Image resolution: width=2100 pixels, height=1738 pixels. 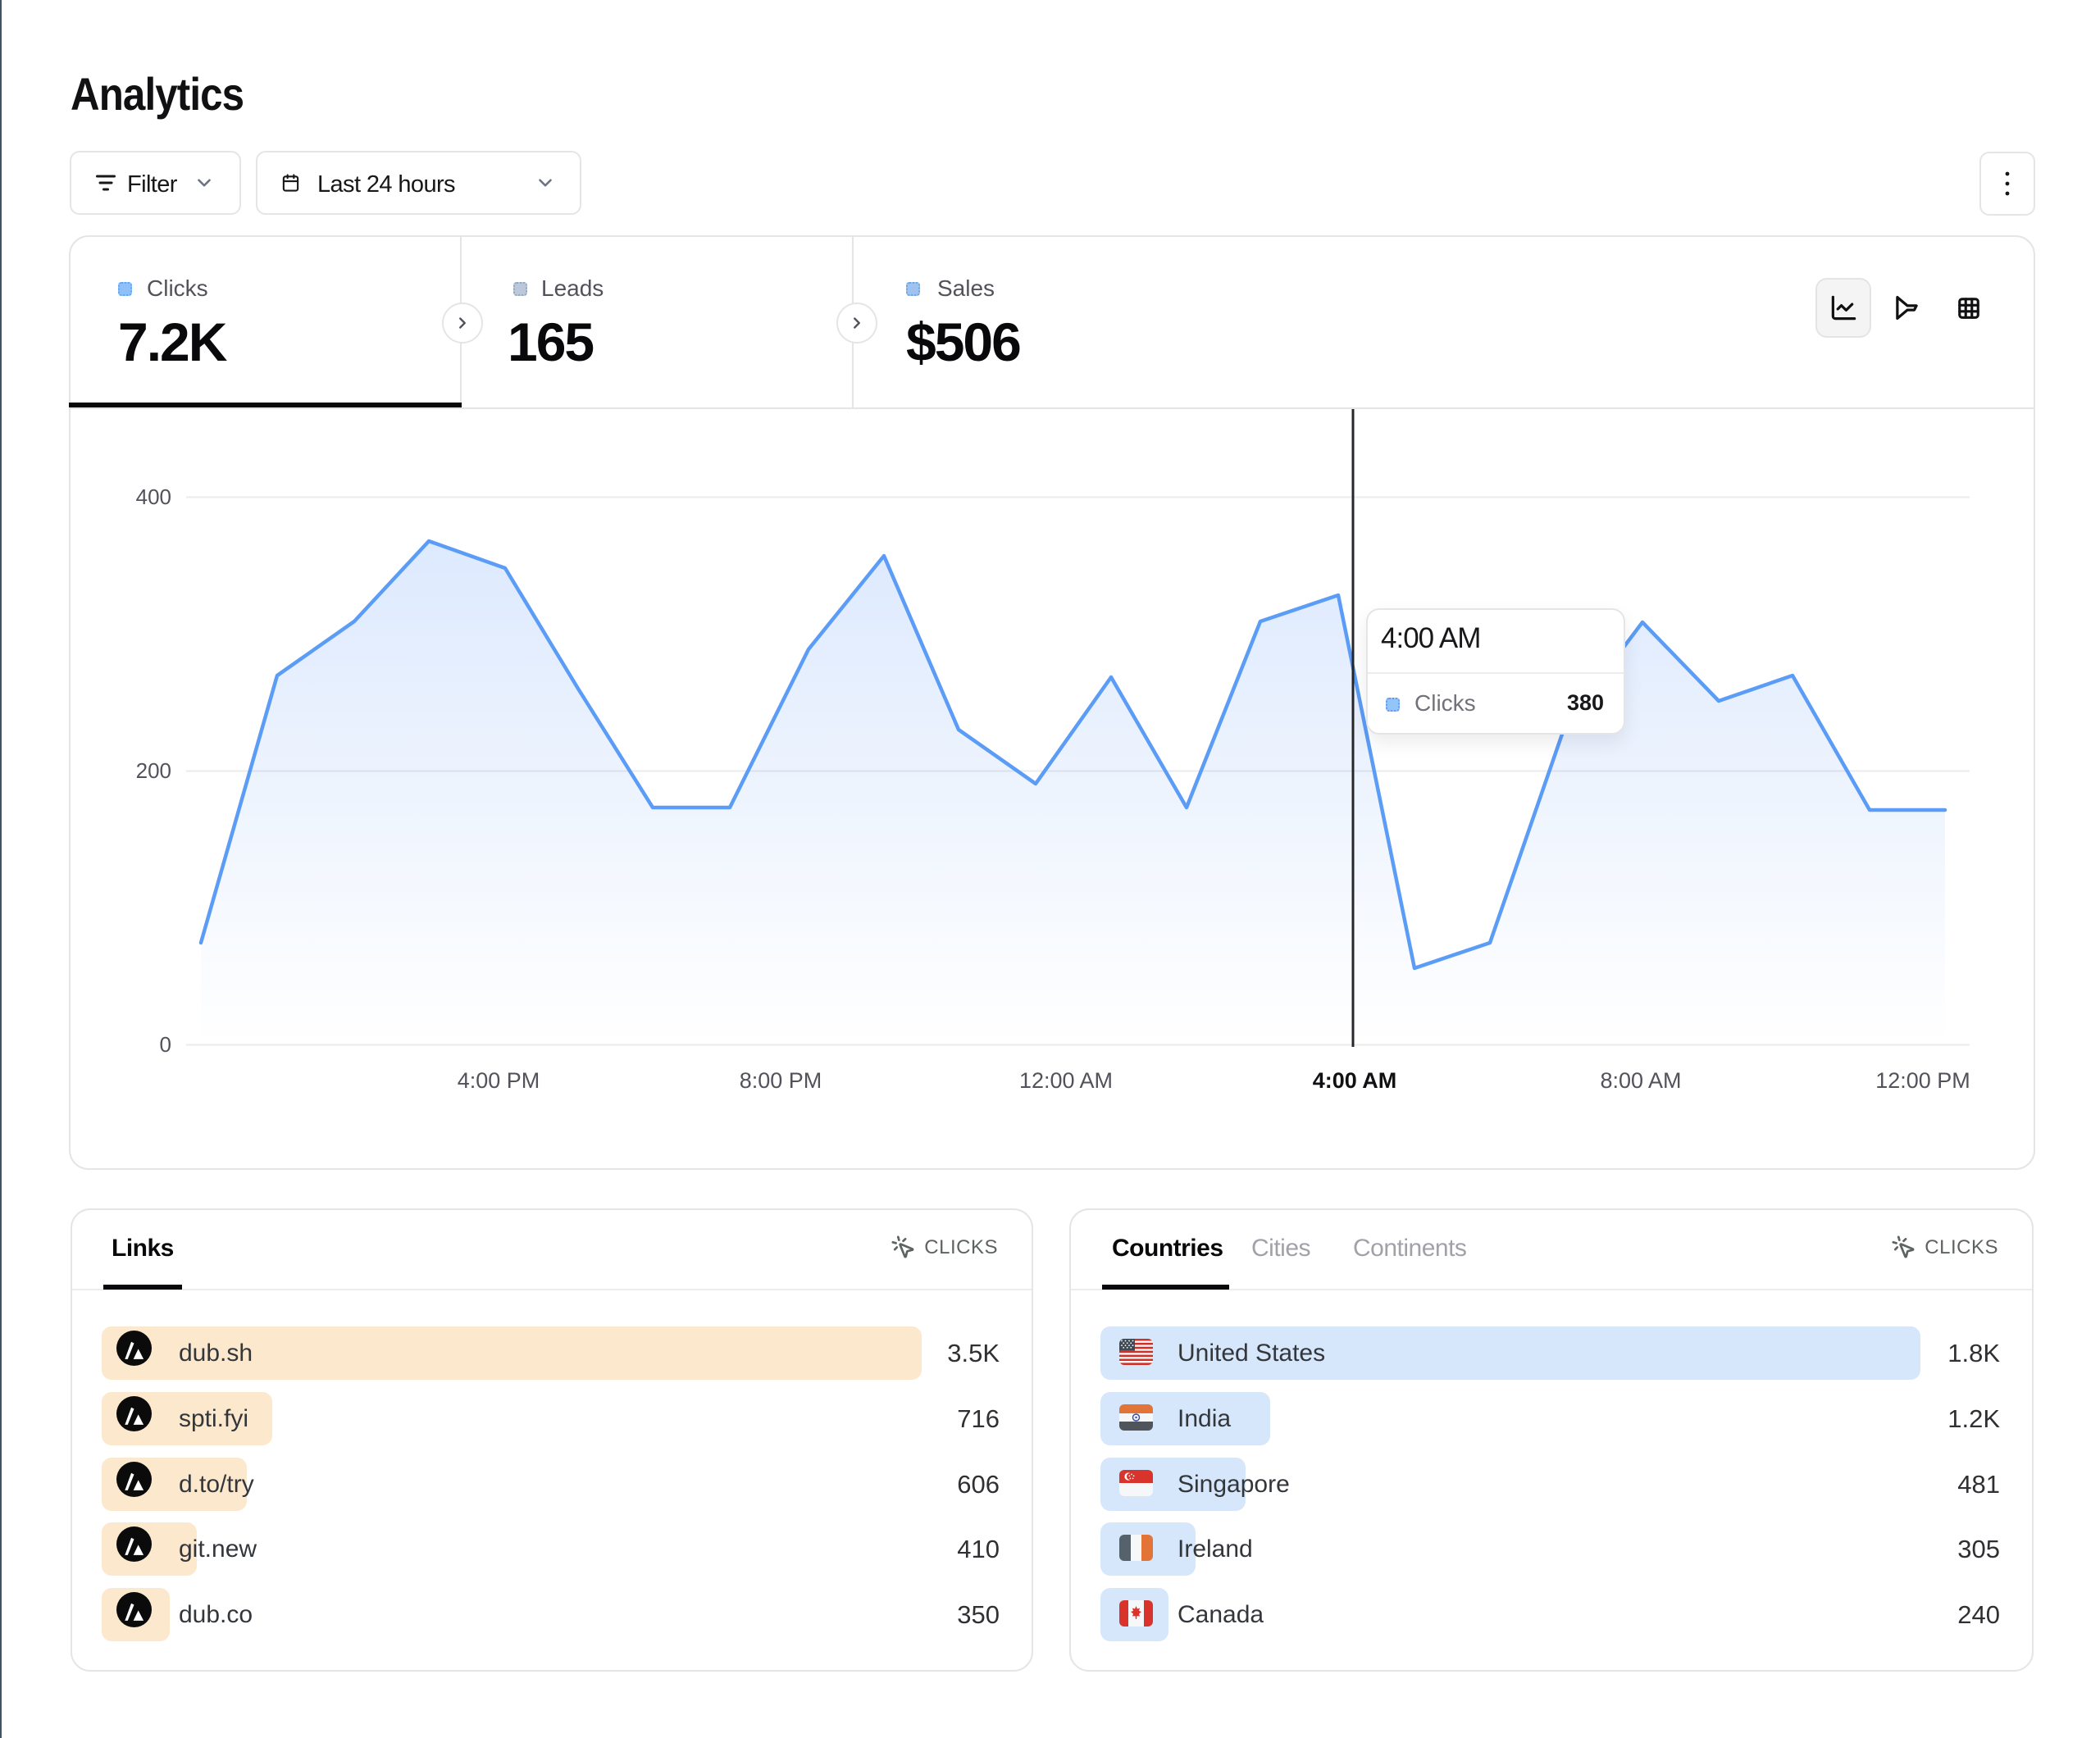 What do you see at coordinates (153, 497) in the screenshot?
I see `svg-text: 400` at bounding box center [153, 497].